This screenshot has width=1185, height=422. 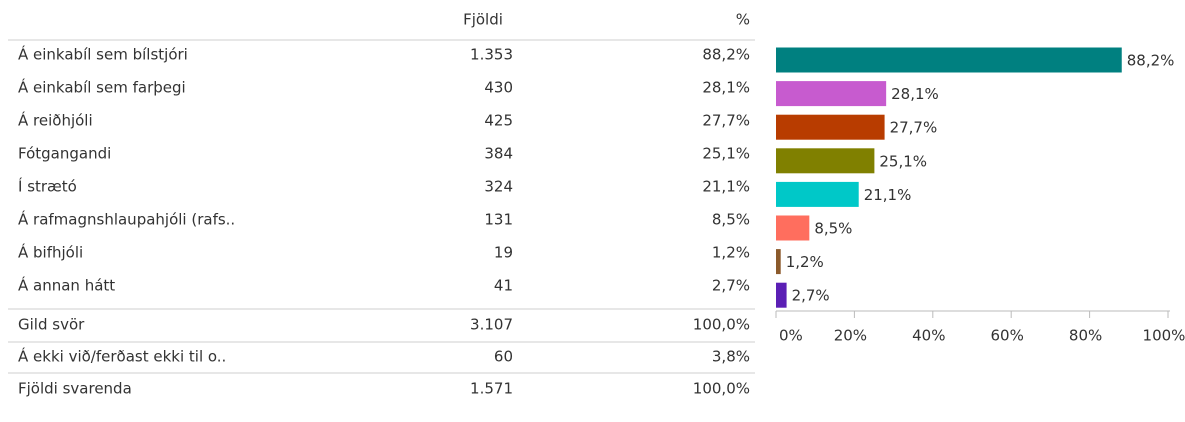 I want to click on row-percent: 8,5%, so click(x=731, y=220).